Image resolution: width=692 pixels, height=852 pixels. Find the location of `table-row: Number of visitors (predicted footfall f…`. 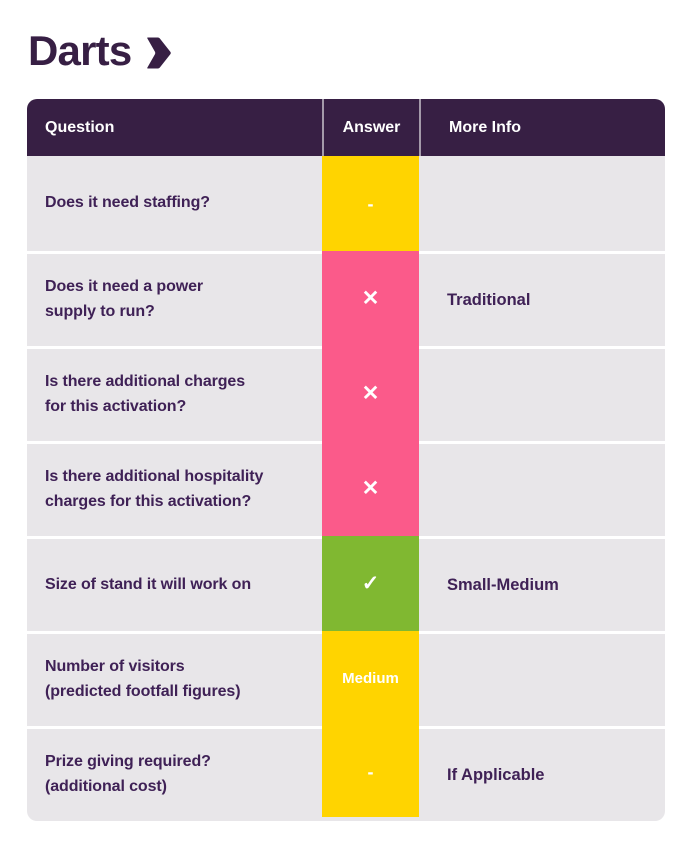

table-row: Number of visitors (predicted footfall f… is located at coordinates (346, 678).